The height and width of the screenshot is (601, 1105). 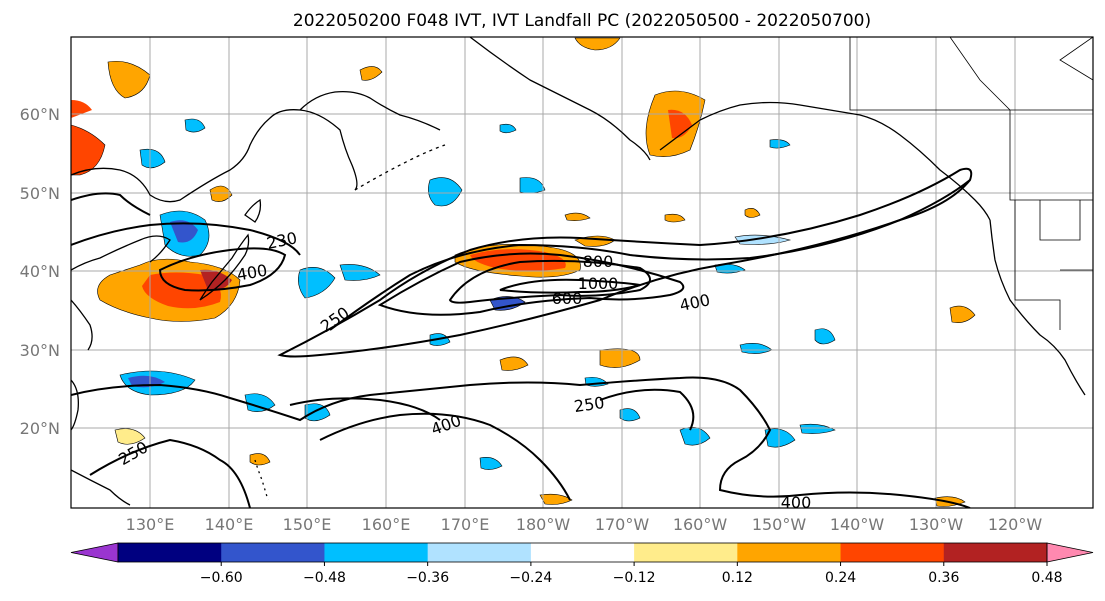 What do you see at coordinates (598, 261) in the screenshot?
I see `contour-label: 800` at bounding box center [598, 261].